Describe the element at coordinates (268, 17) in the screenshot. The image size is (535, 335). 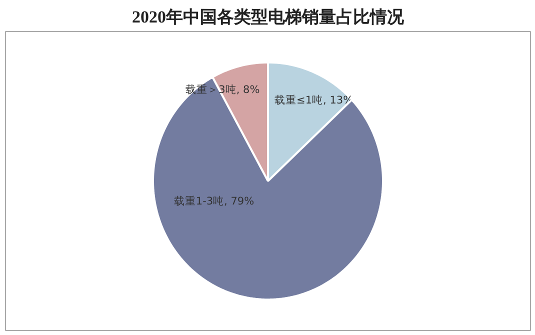
I see `chart-title: 2020年中国各类型电梯销量占比情况` at that location.